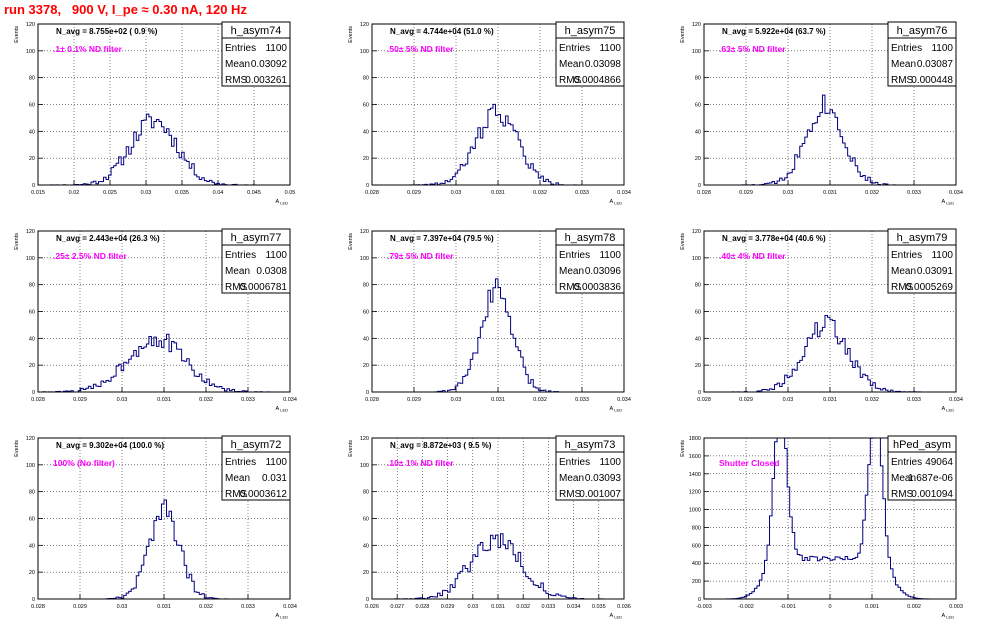 This screenshot has height=622, width=996. Describe the element at coordinates (788, 607) in the screenshot. I see `x-tick-label: -0.001` at that location.